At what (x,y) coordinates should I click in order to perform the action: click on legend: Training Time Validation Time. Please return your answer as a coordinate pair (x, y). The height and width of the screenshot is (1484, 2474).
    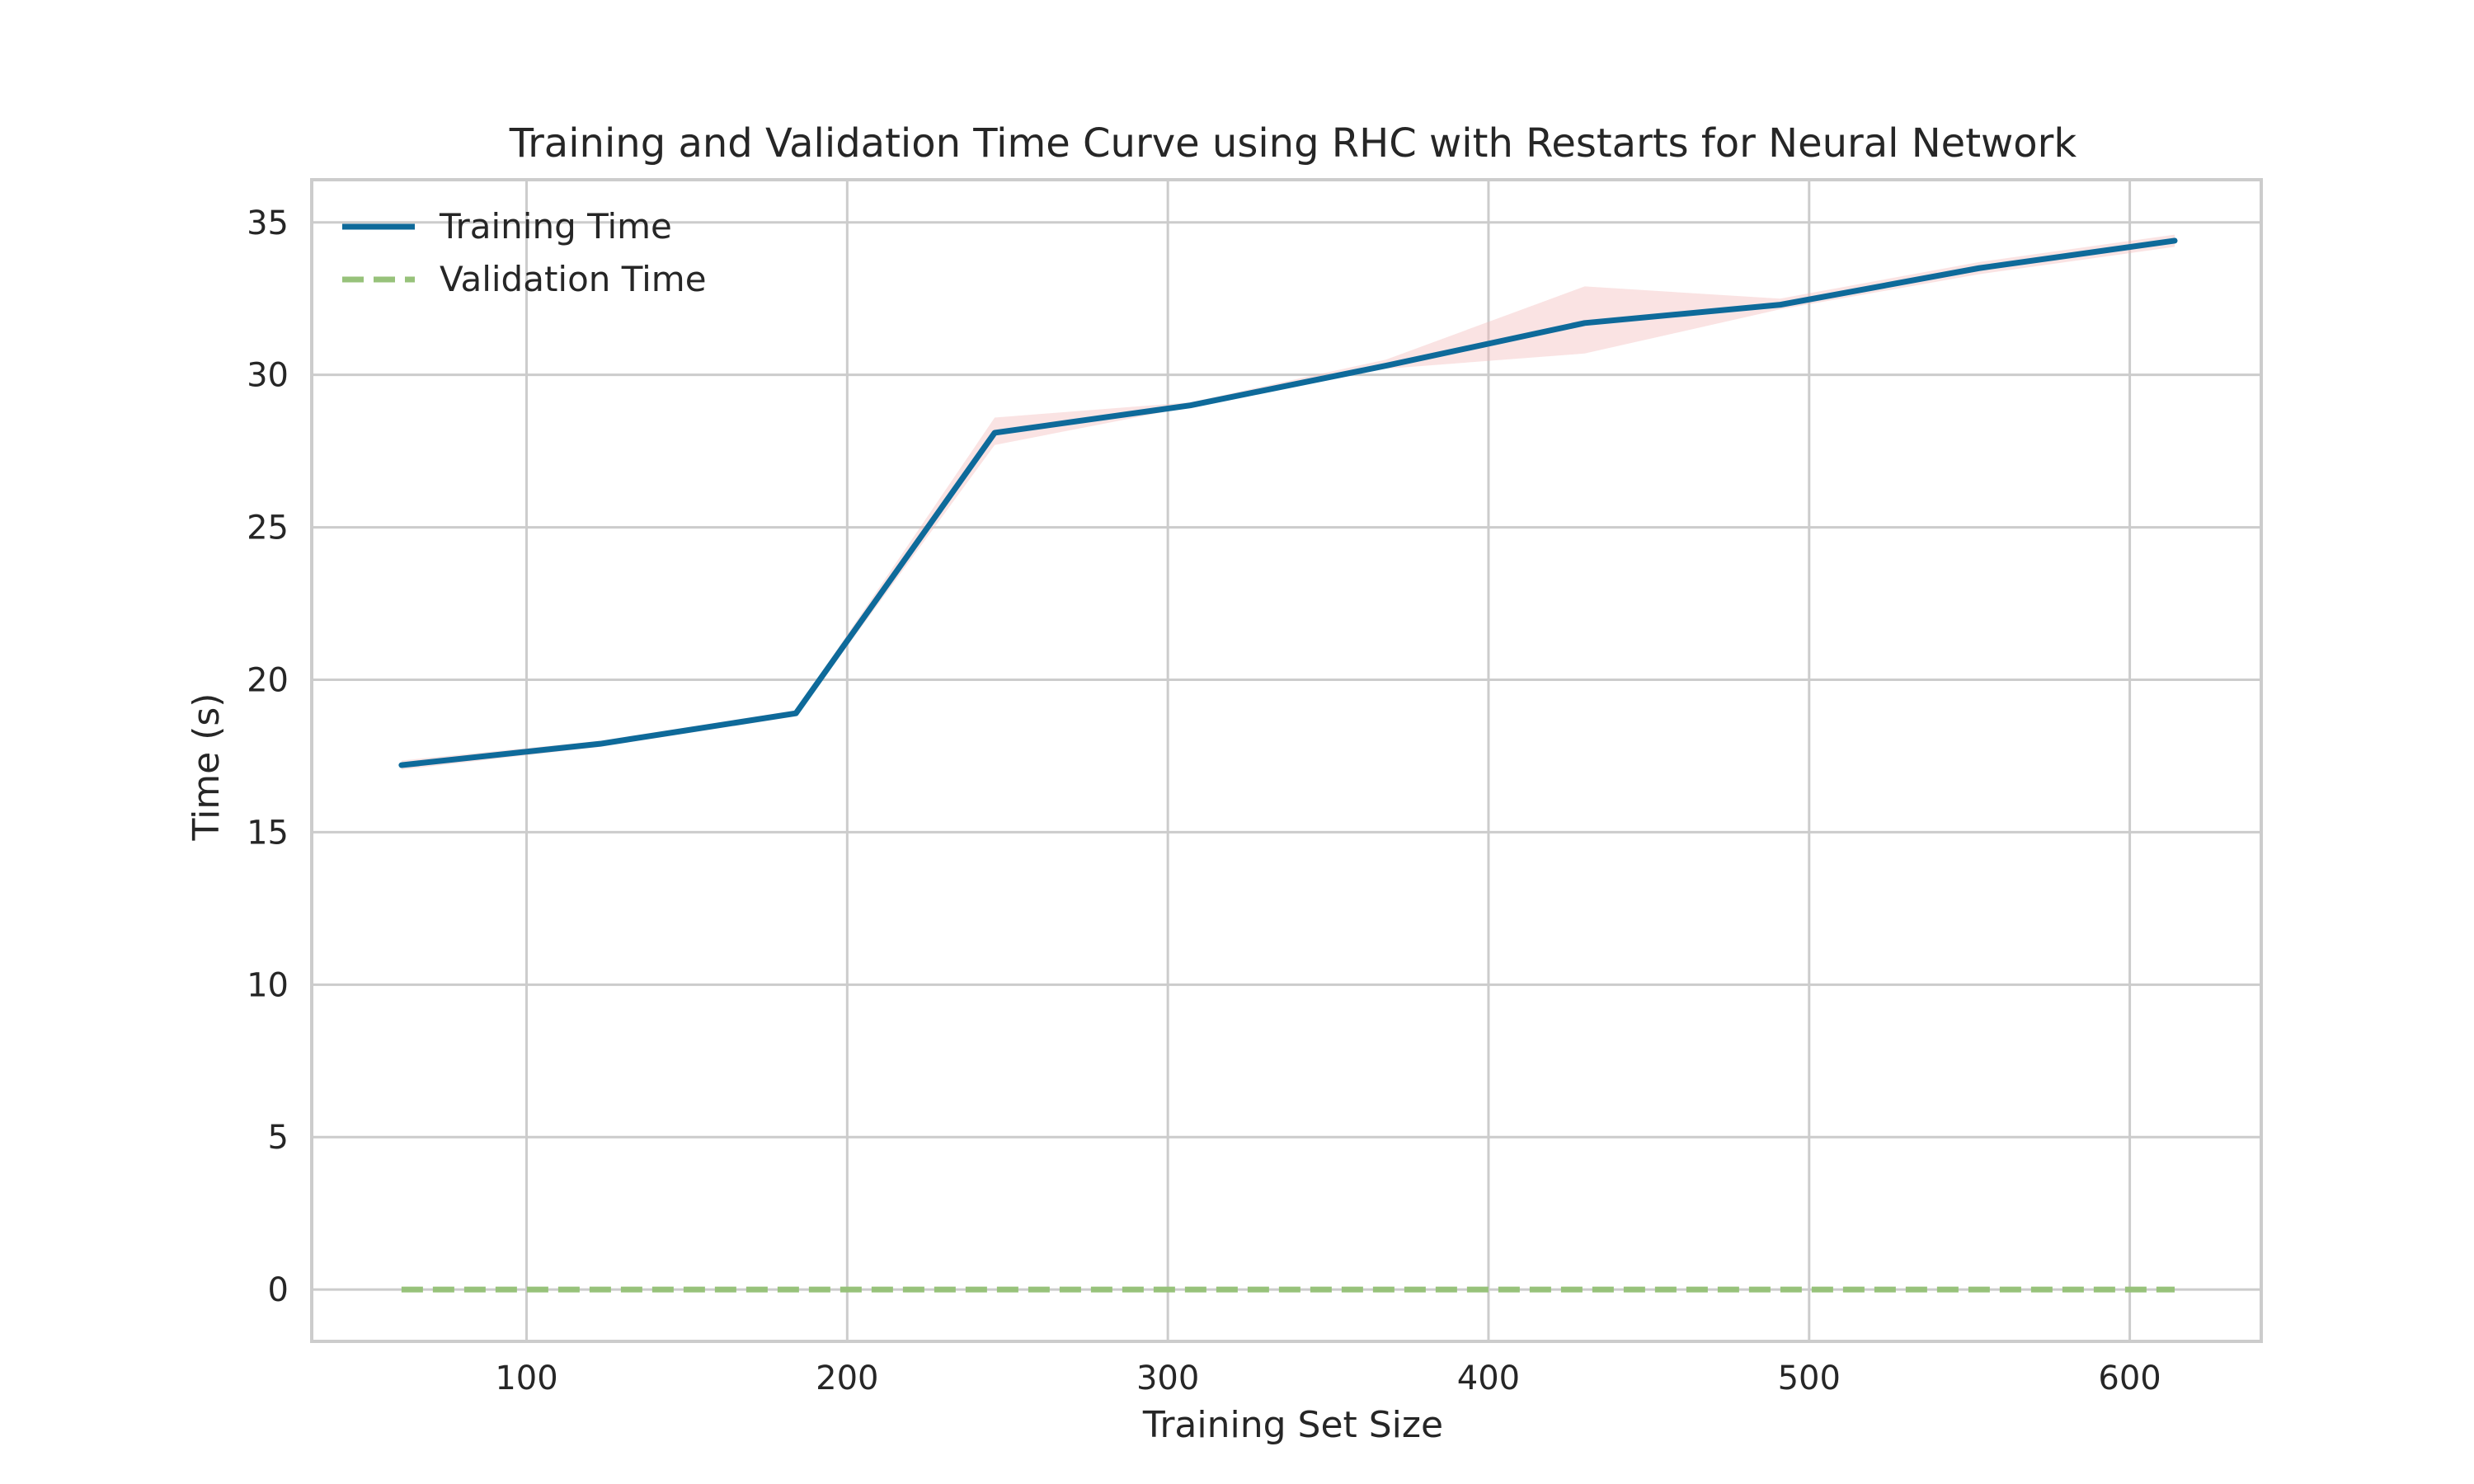
    Looking at the image, I should click on (524, 252).